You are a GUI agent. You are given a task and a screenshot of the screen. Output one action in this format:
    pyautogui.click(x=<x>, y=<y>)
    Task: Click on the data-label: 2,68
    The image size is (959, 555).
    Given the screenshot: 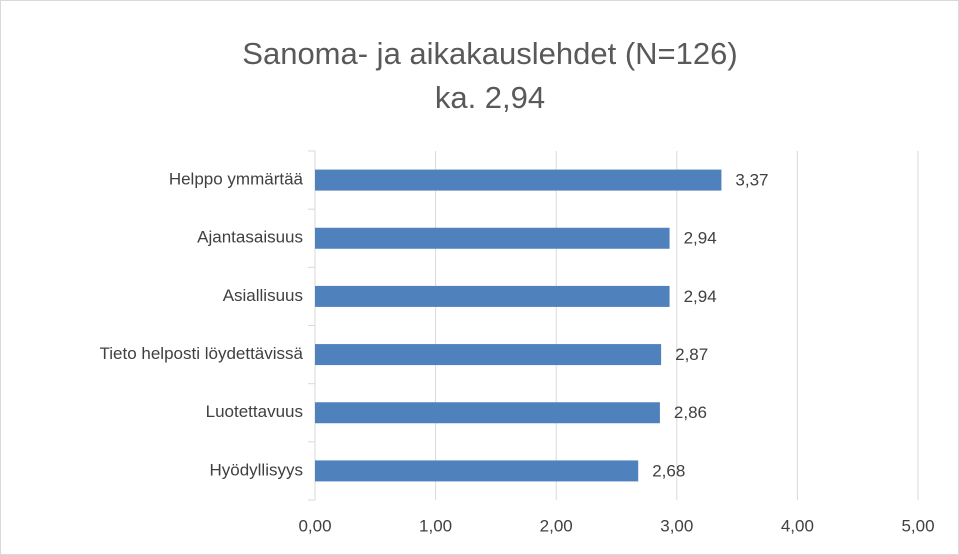 What is the action you would take?
    pyautogui.click(x=668, y=470)
    